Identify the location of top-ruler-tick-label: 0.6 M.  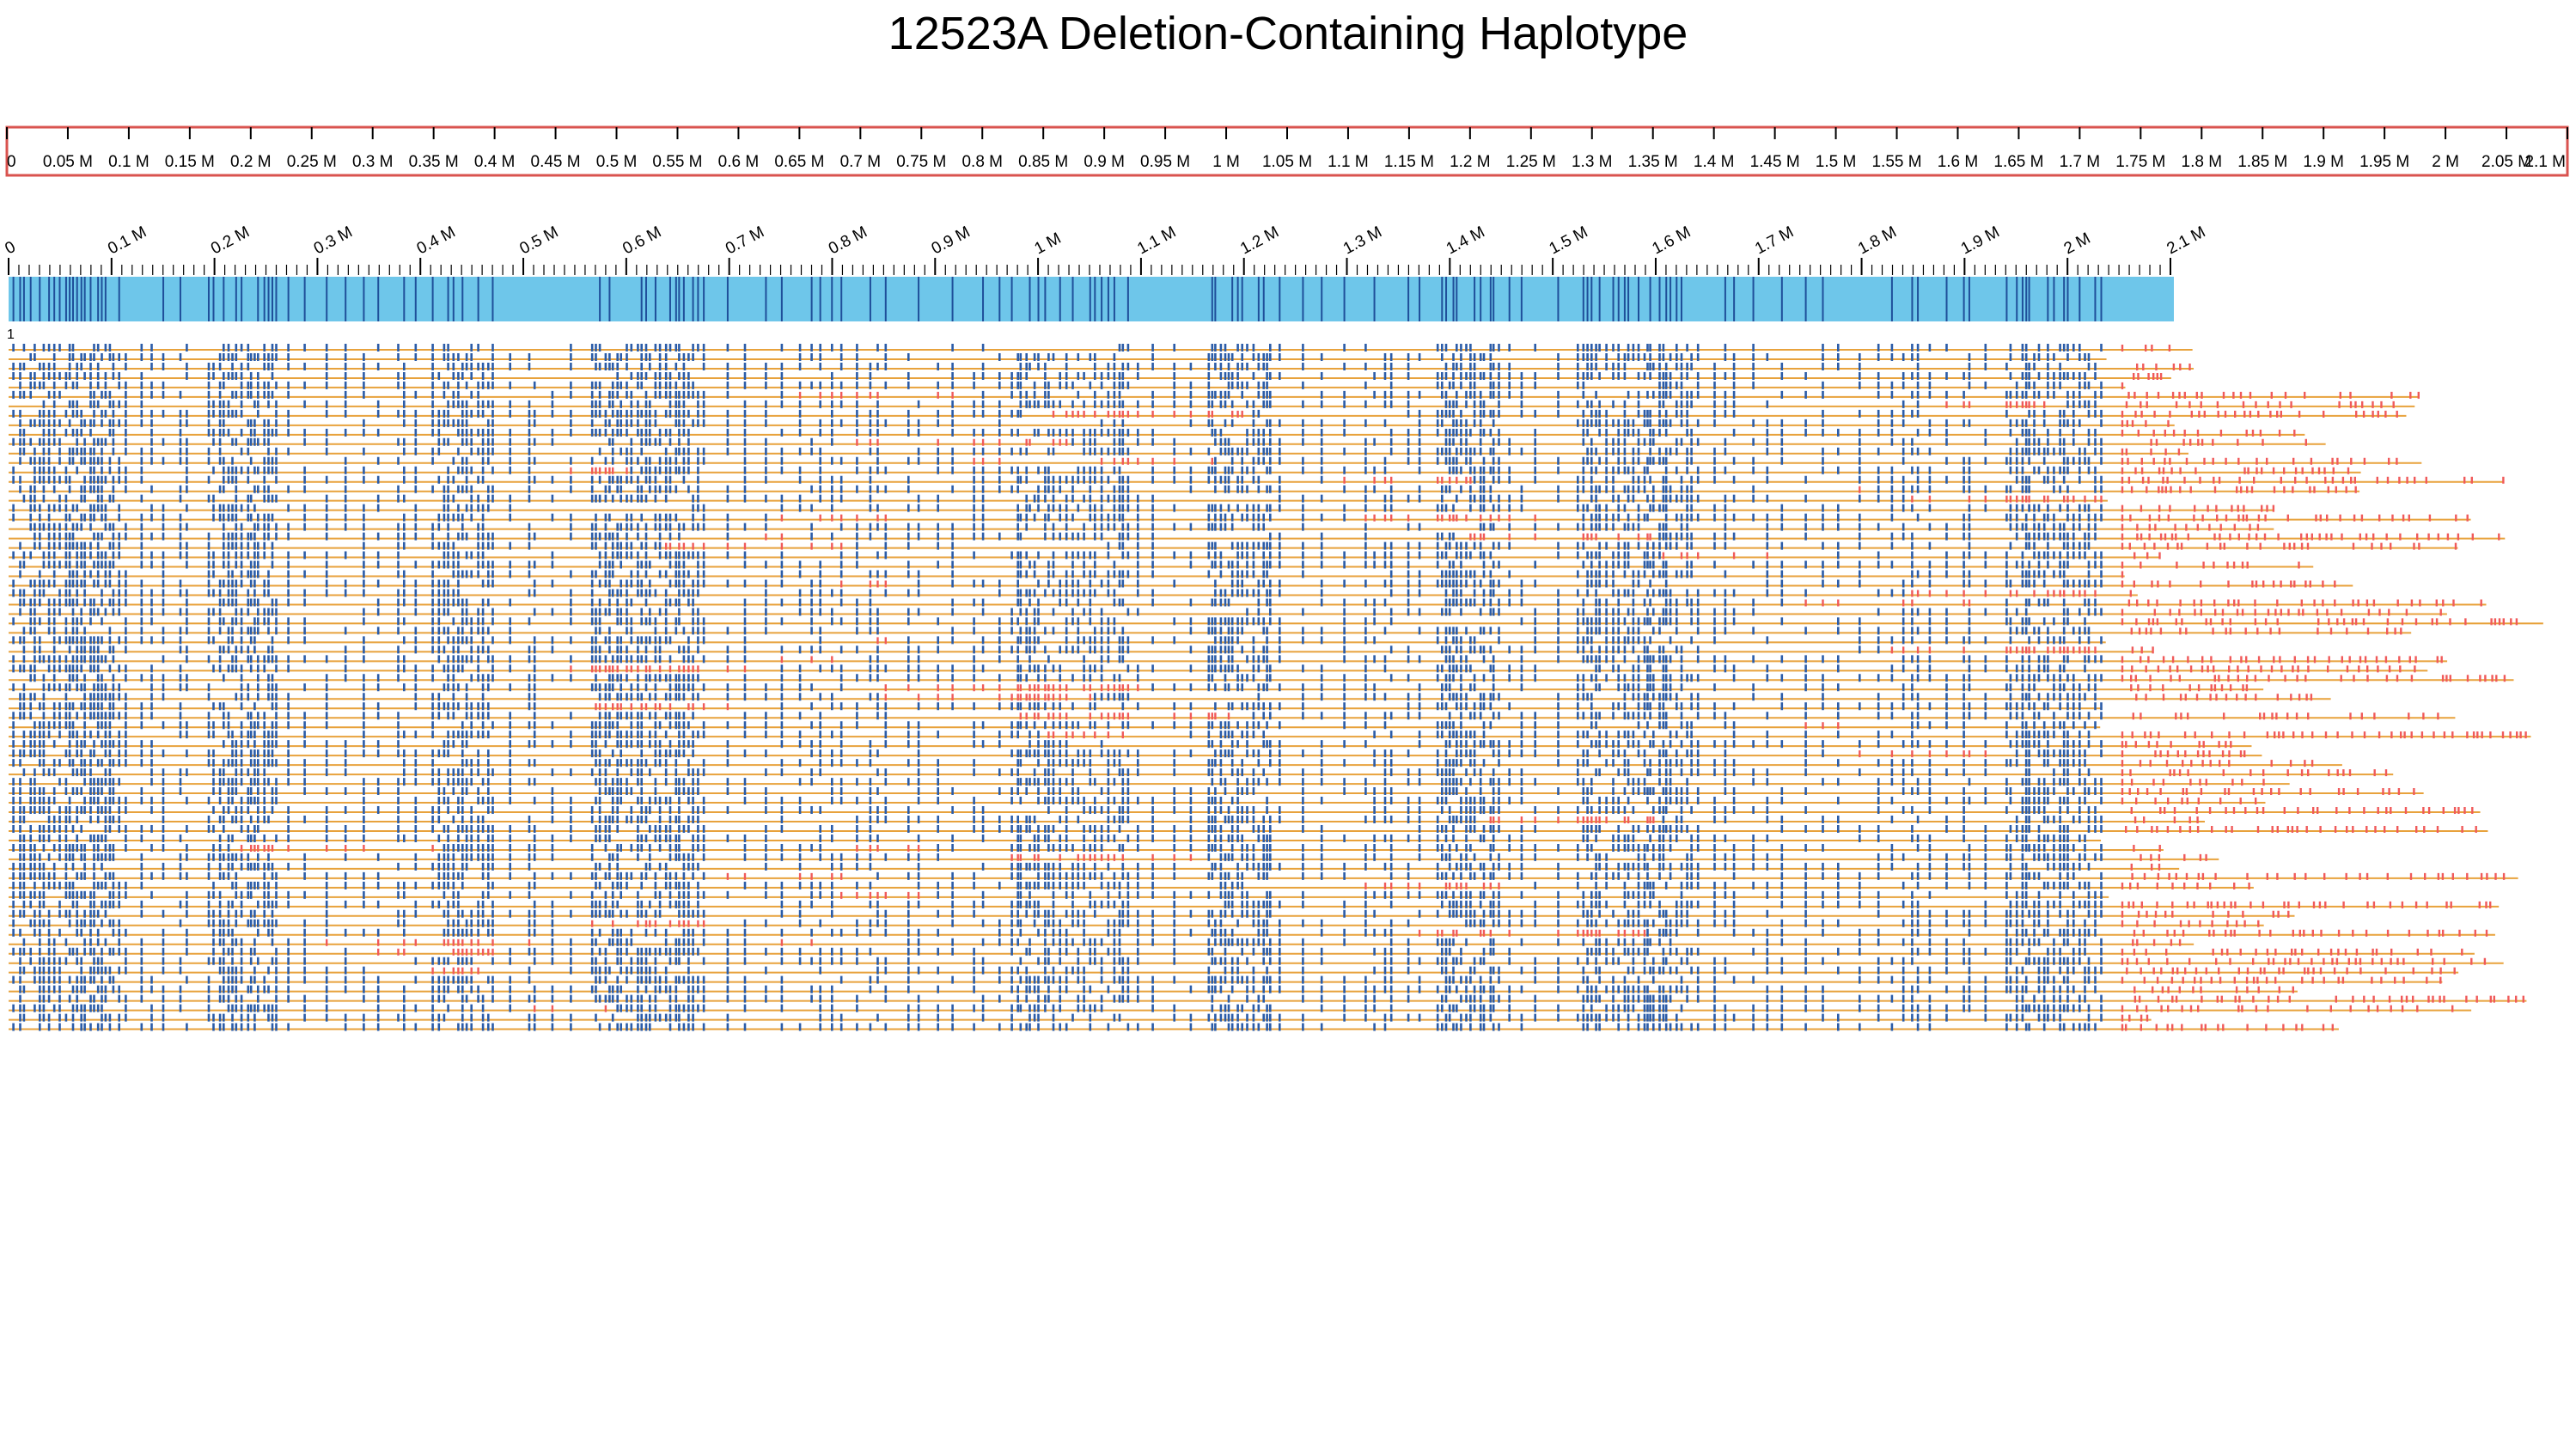
(739, 162).